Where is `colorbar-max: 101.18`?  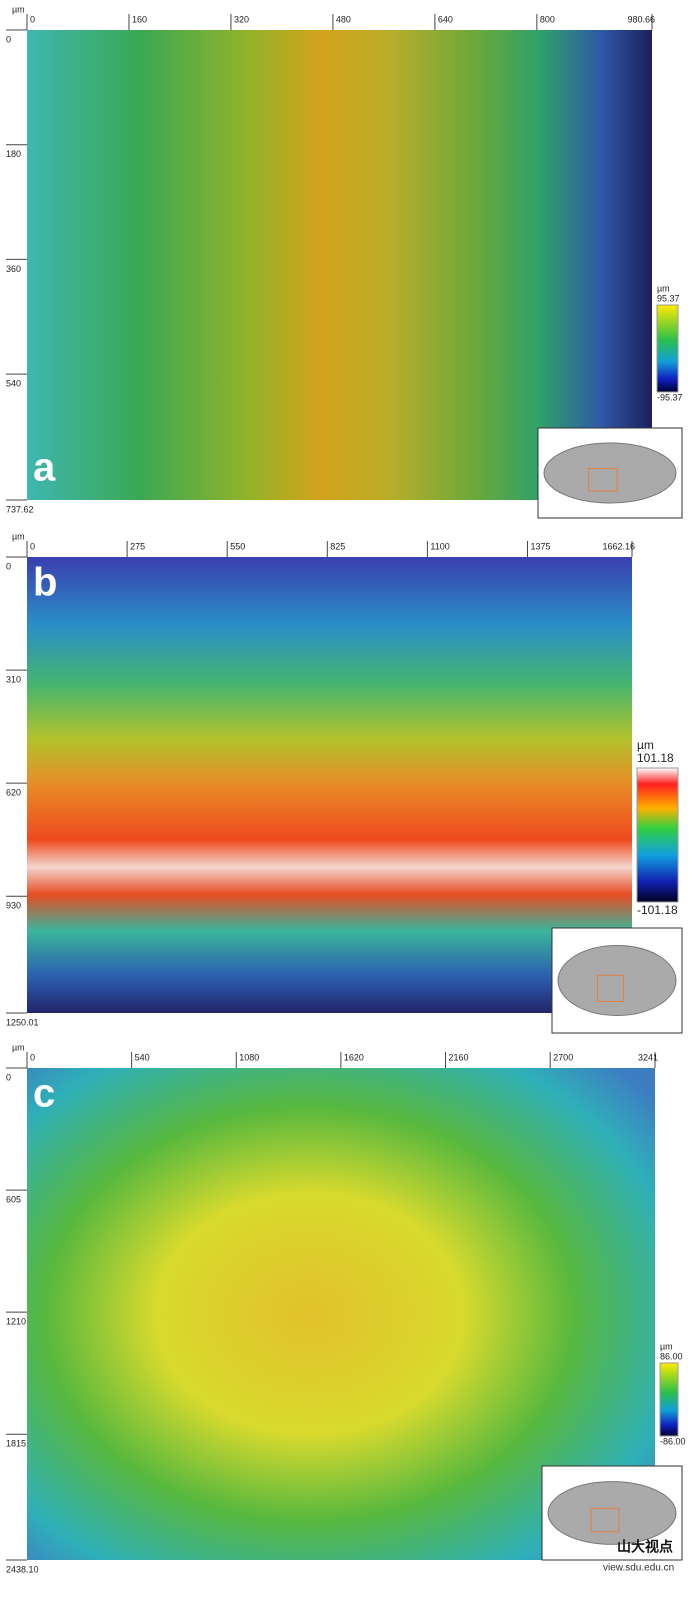 colorbar-max: 101.18 is located at coordinates (655, 758).